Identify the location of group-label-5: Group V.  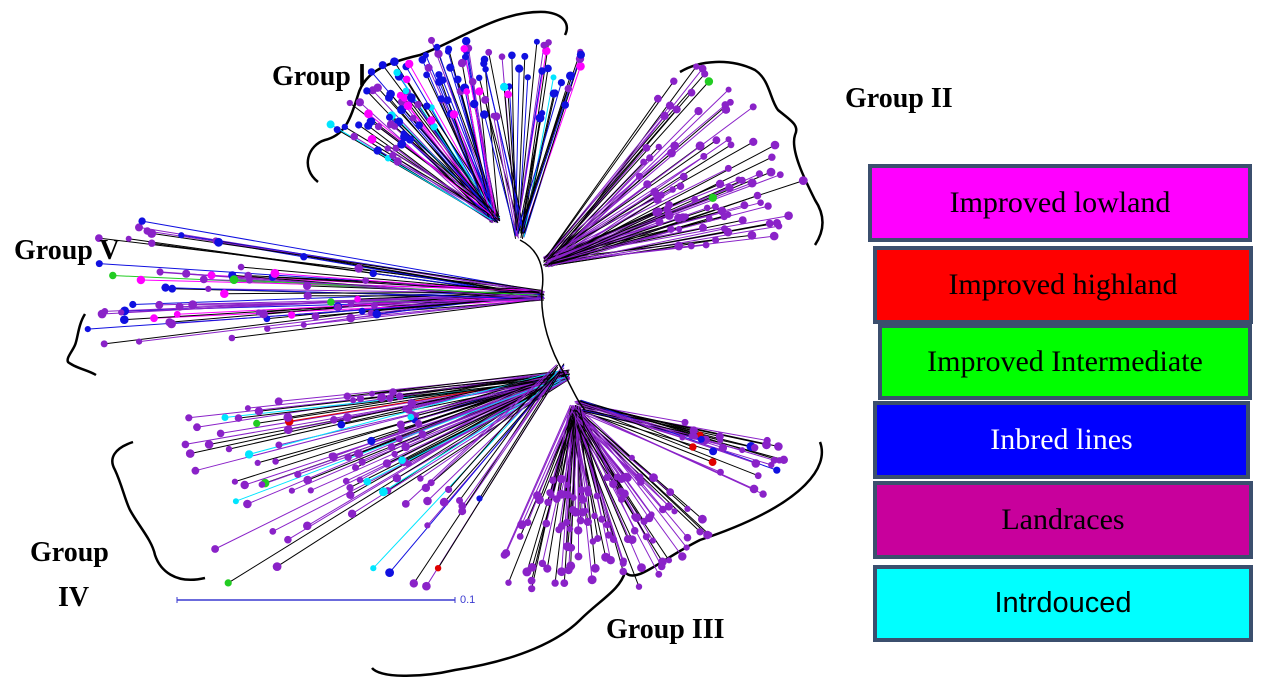
(67, 250).